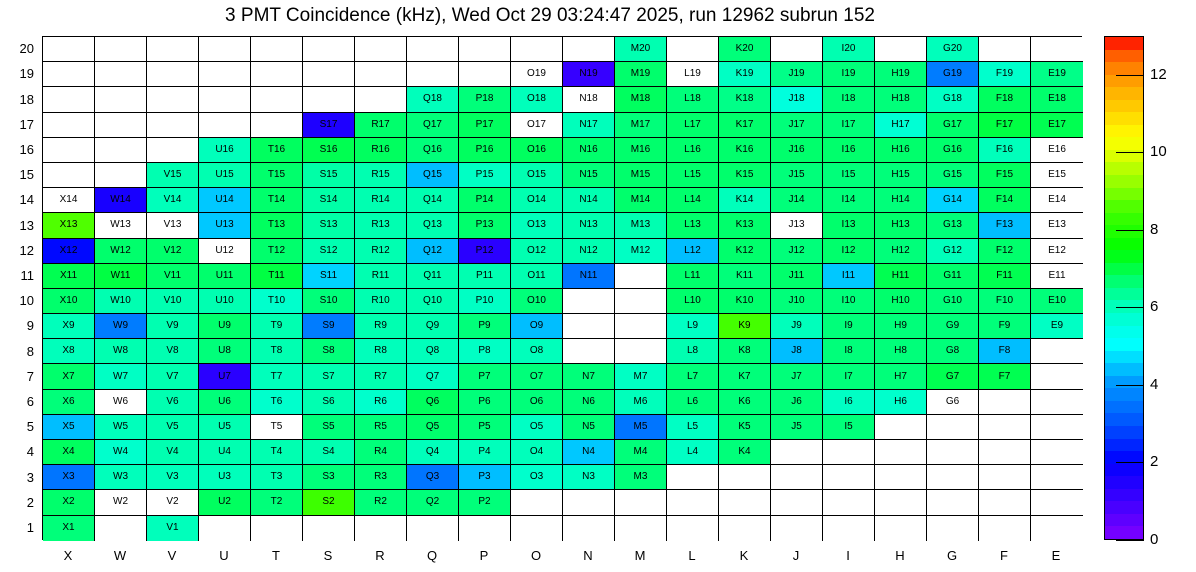  I want to click on cell-label: S8, so click(328, 351).